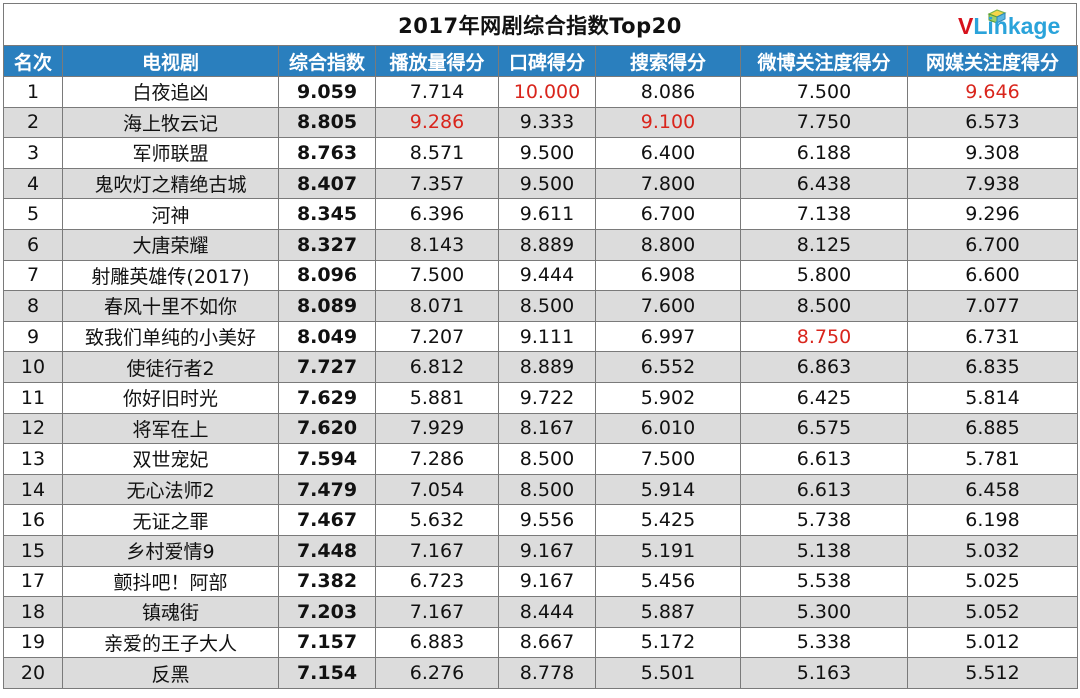 Image resolution: width=1080 pixels, height=698 pixels. What do you see at coordinates (992, 581) in the screenshot?
I see `cell-media: 5.025` at bounding box center [992, 581].